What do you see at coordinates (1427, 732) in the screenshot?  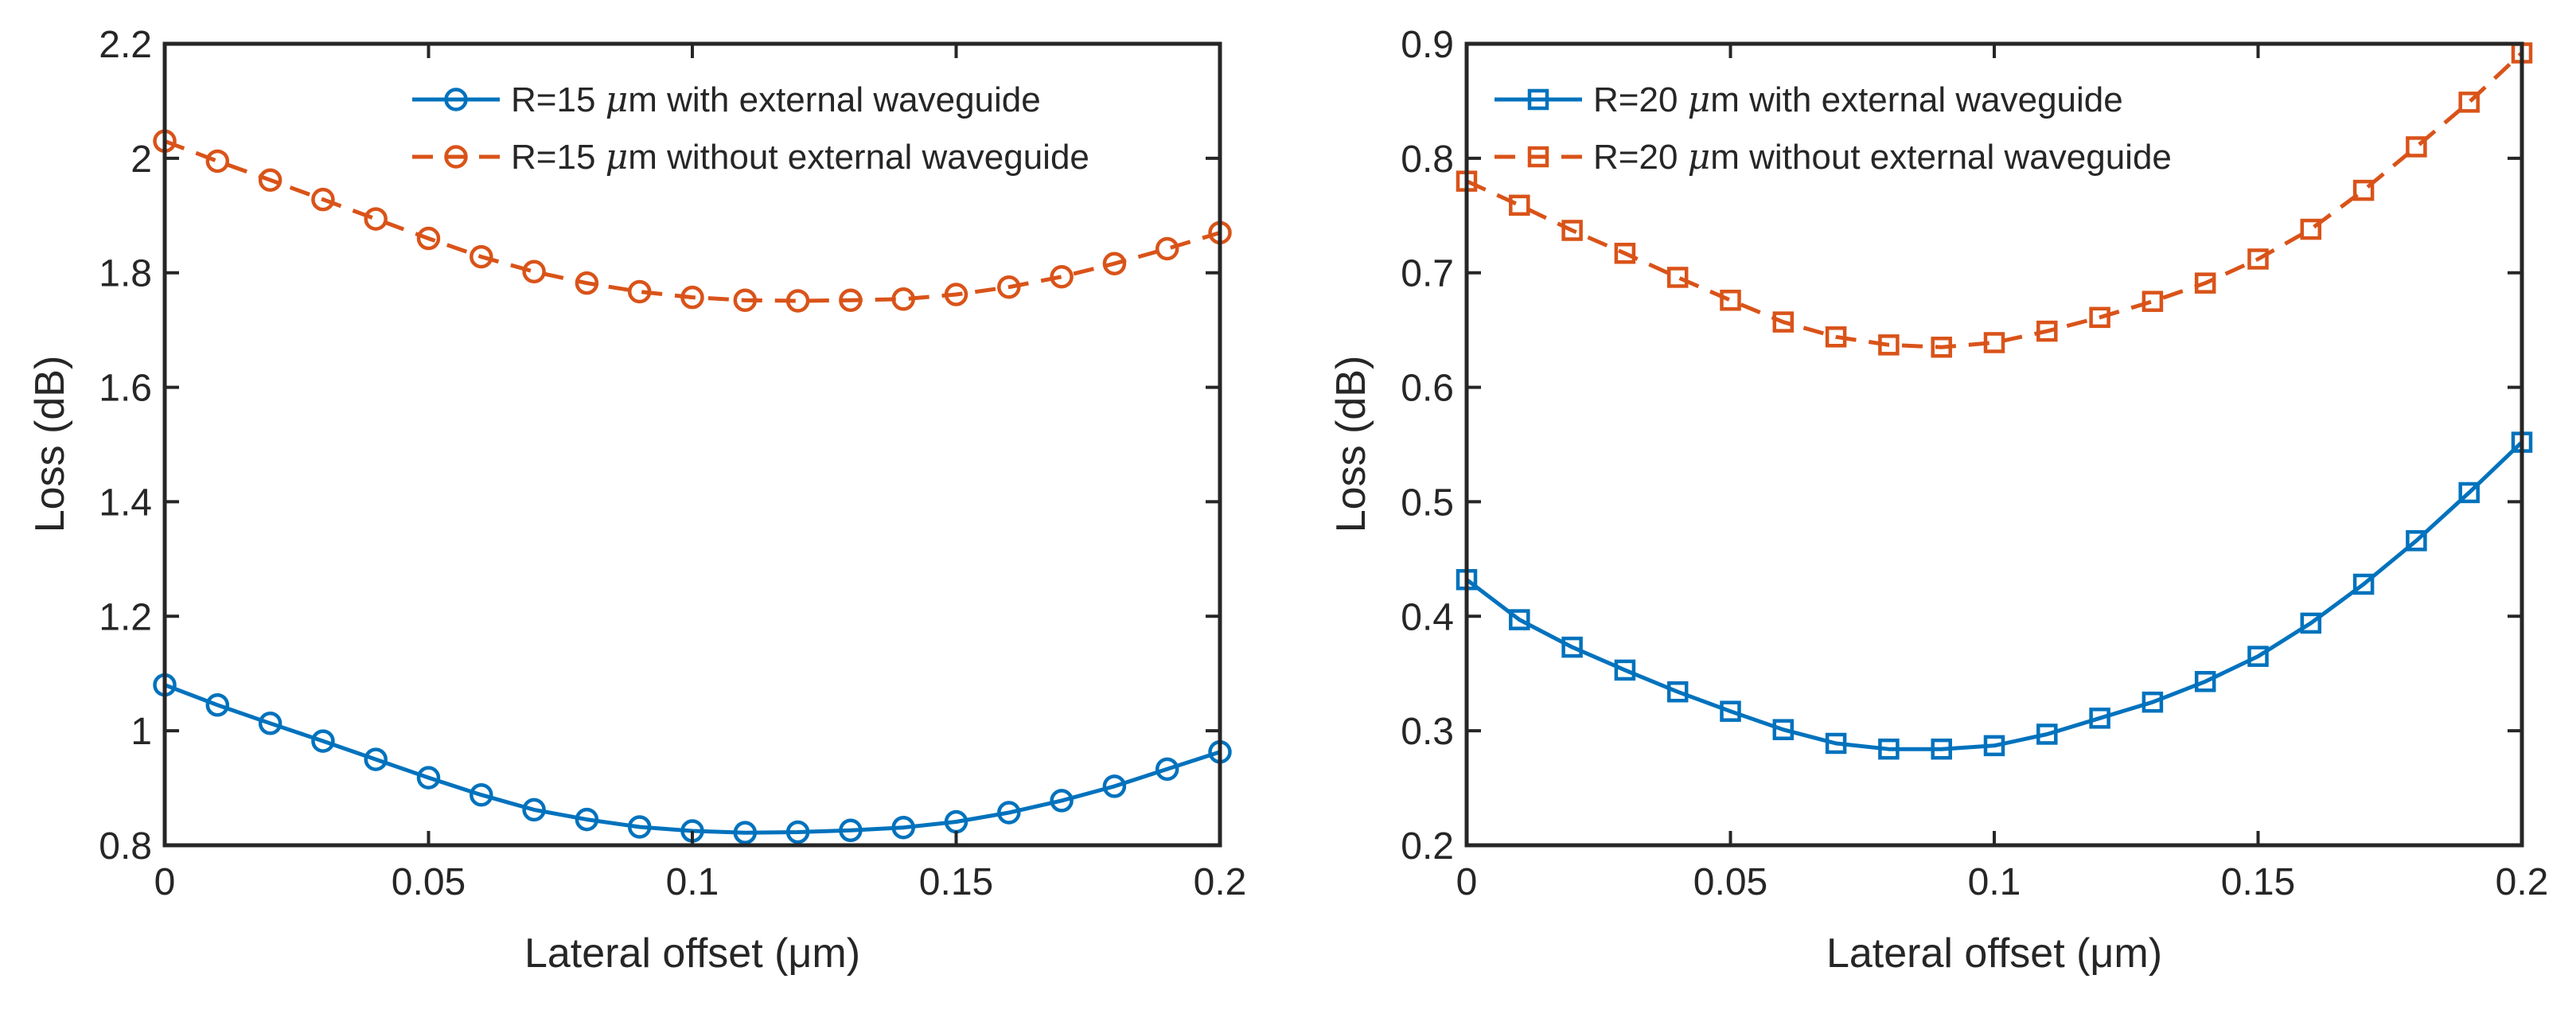 I see `y-tick-label: 0.3` at bounding box center [1427, 732].